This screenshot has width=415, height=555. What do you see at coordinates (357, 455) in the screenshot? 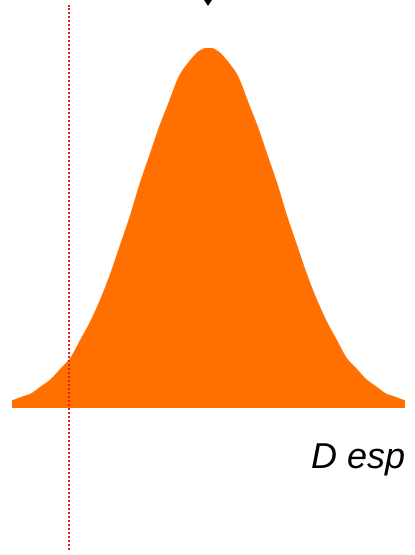
I see `x-axis-title: D esp` at bounding box center [357, 455].